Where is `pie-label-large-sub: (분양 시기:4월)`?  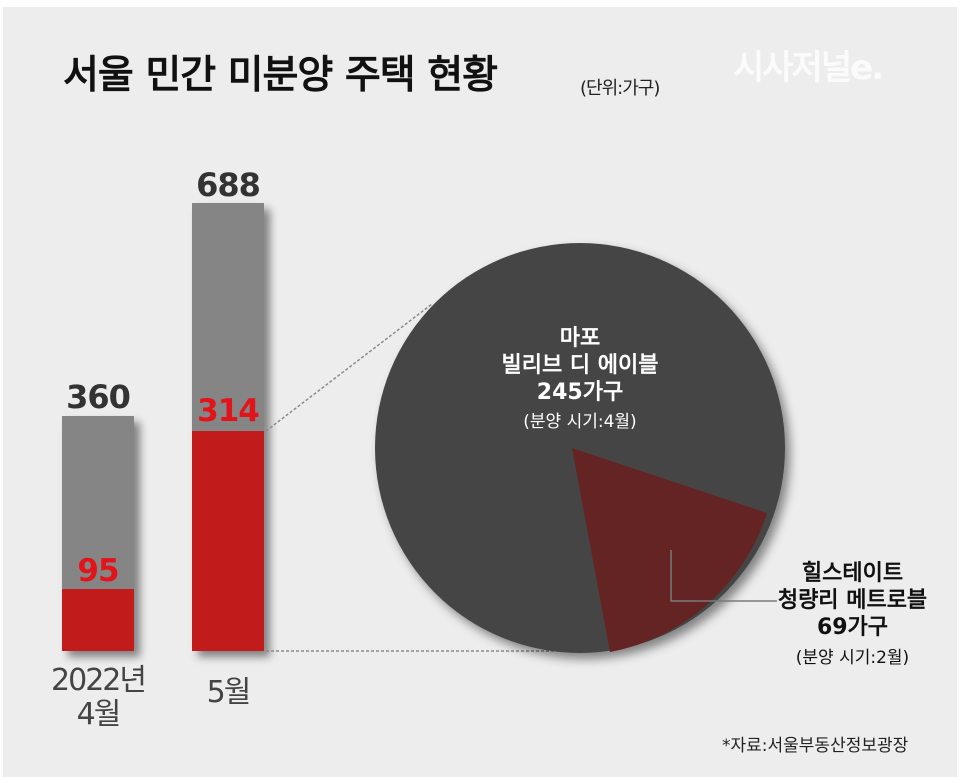
pie-label-large-sub: (분양 시기:4월) is located at coordinates (580, 422).